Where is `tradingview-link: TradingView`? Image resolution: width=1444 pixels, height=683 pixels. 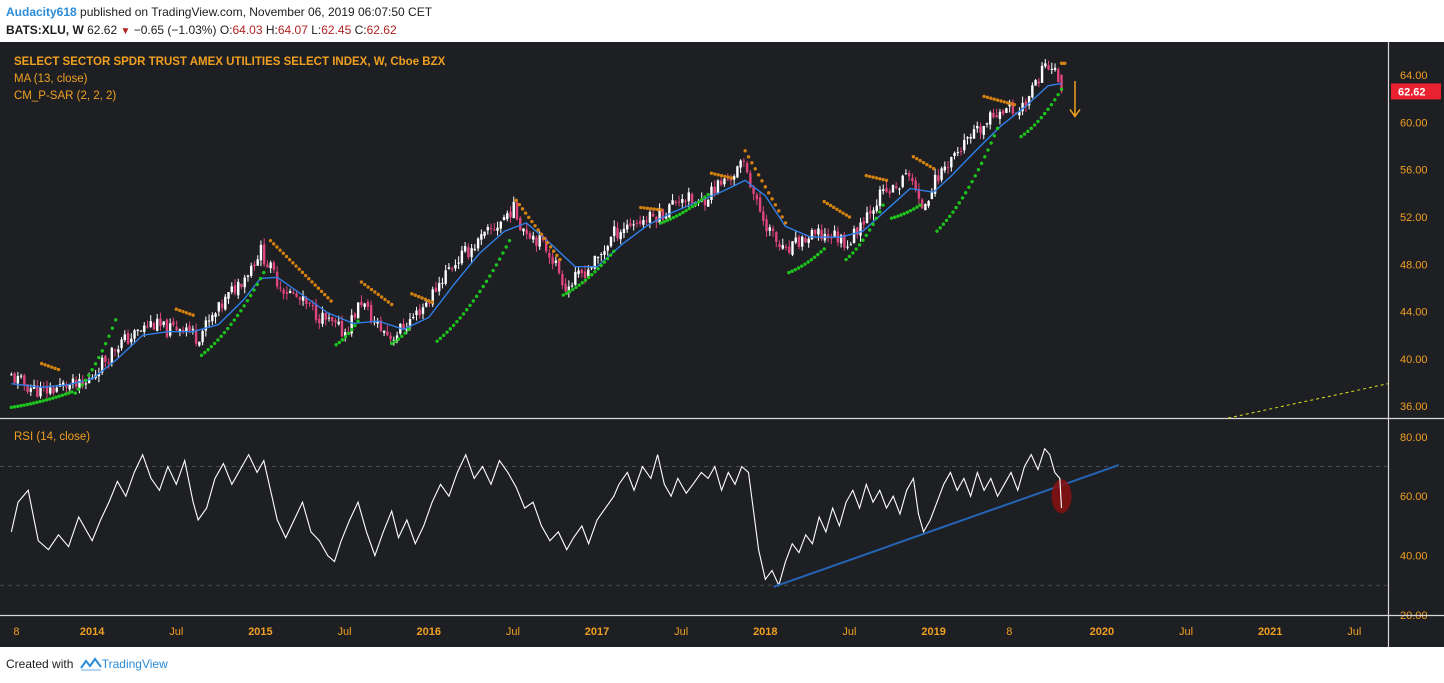 tradingview-link: TradingView is located at coordinates (134, 664).